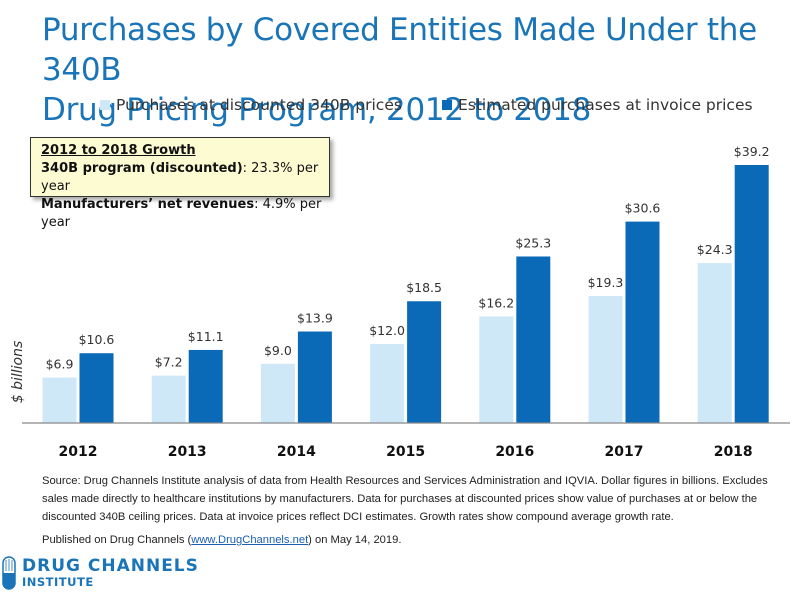 The width and height of the screenshot is (800, 592). What do you see at coordinates (387, 330) in the screenshot?
I see `data-label-discounted-2015: $12.0` at bounding box center [387, 330].